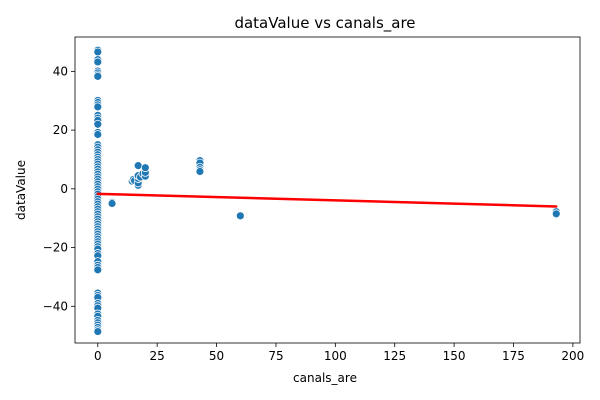  What do you see at coordinates (454, 356) in the screenshot?
I see `x-tick-label: 150` at bounding box center [454, 356].